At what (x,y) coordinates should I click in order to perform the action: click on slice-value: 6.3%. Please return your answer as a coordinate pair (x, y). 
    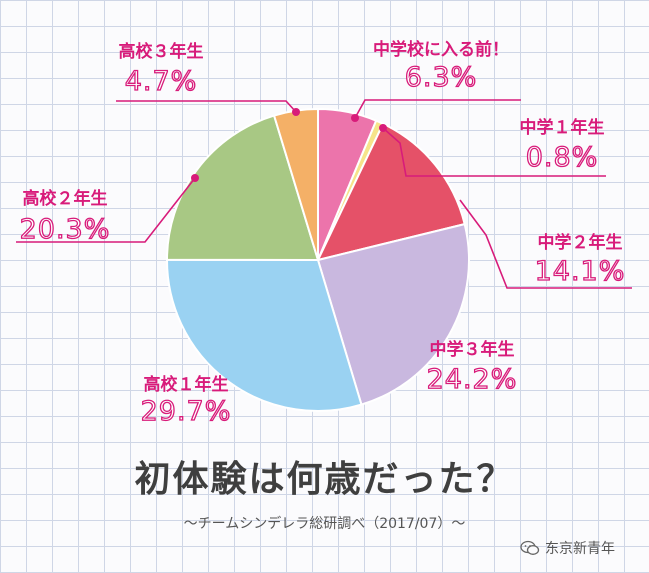
    Looking at the image, I should click on (441, 77).